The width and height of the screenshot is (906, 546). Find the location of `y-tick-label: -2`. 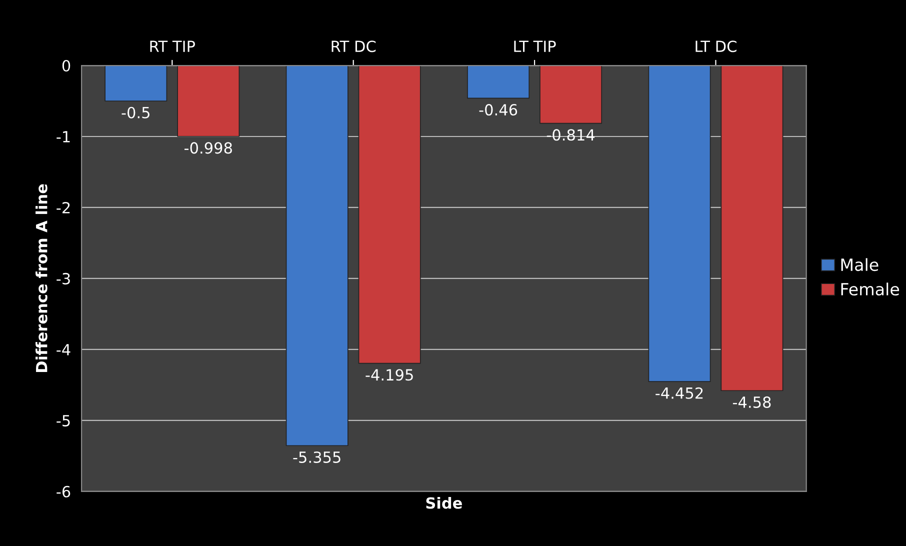

y-tick-label: -2 is located at coordinates (63, 208).